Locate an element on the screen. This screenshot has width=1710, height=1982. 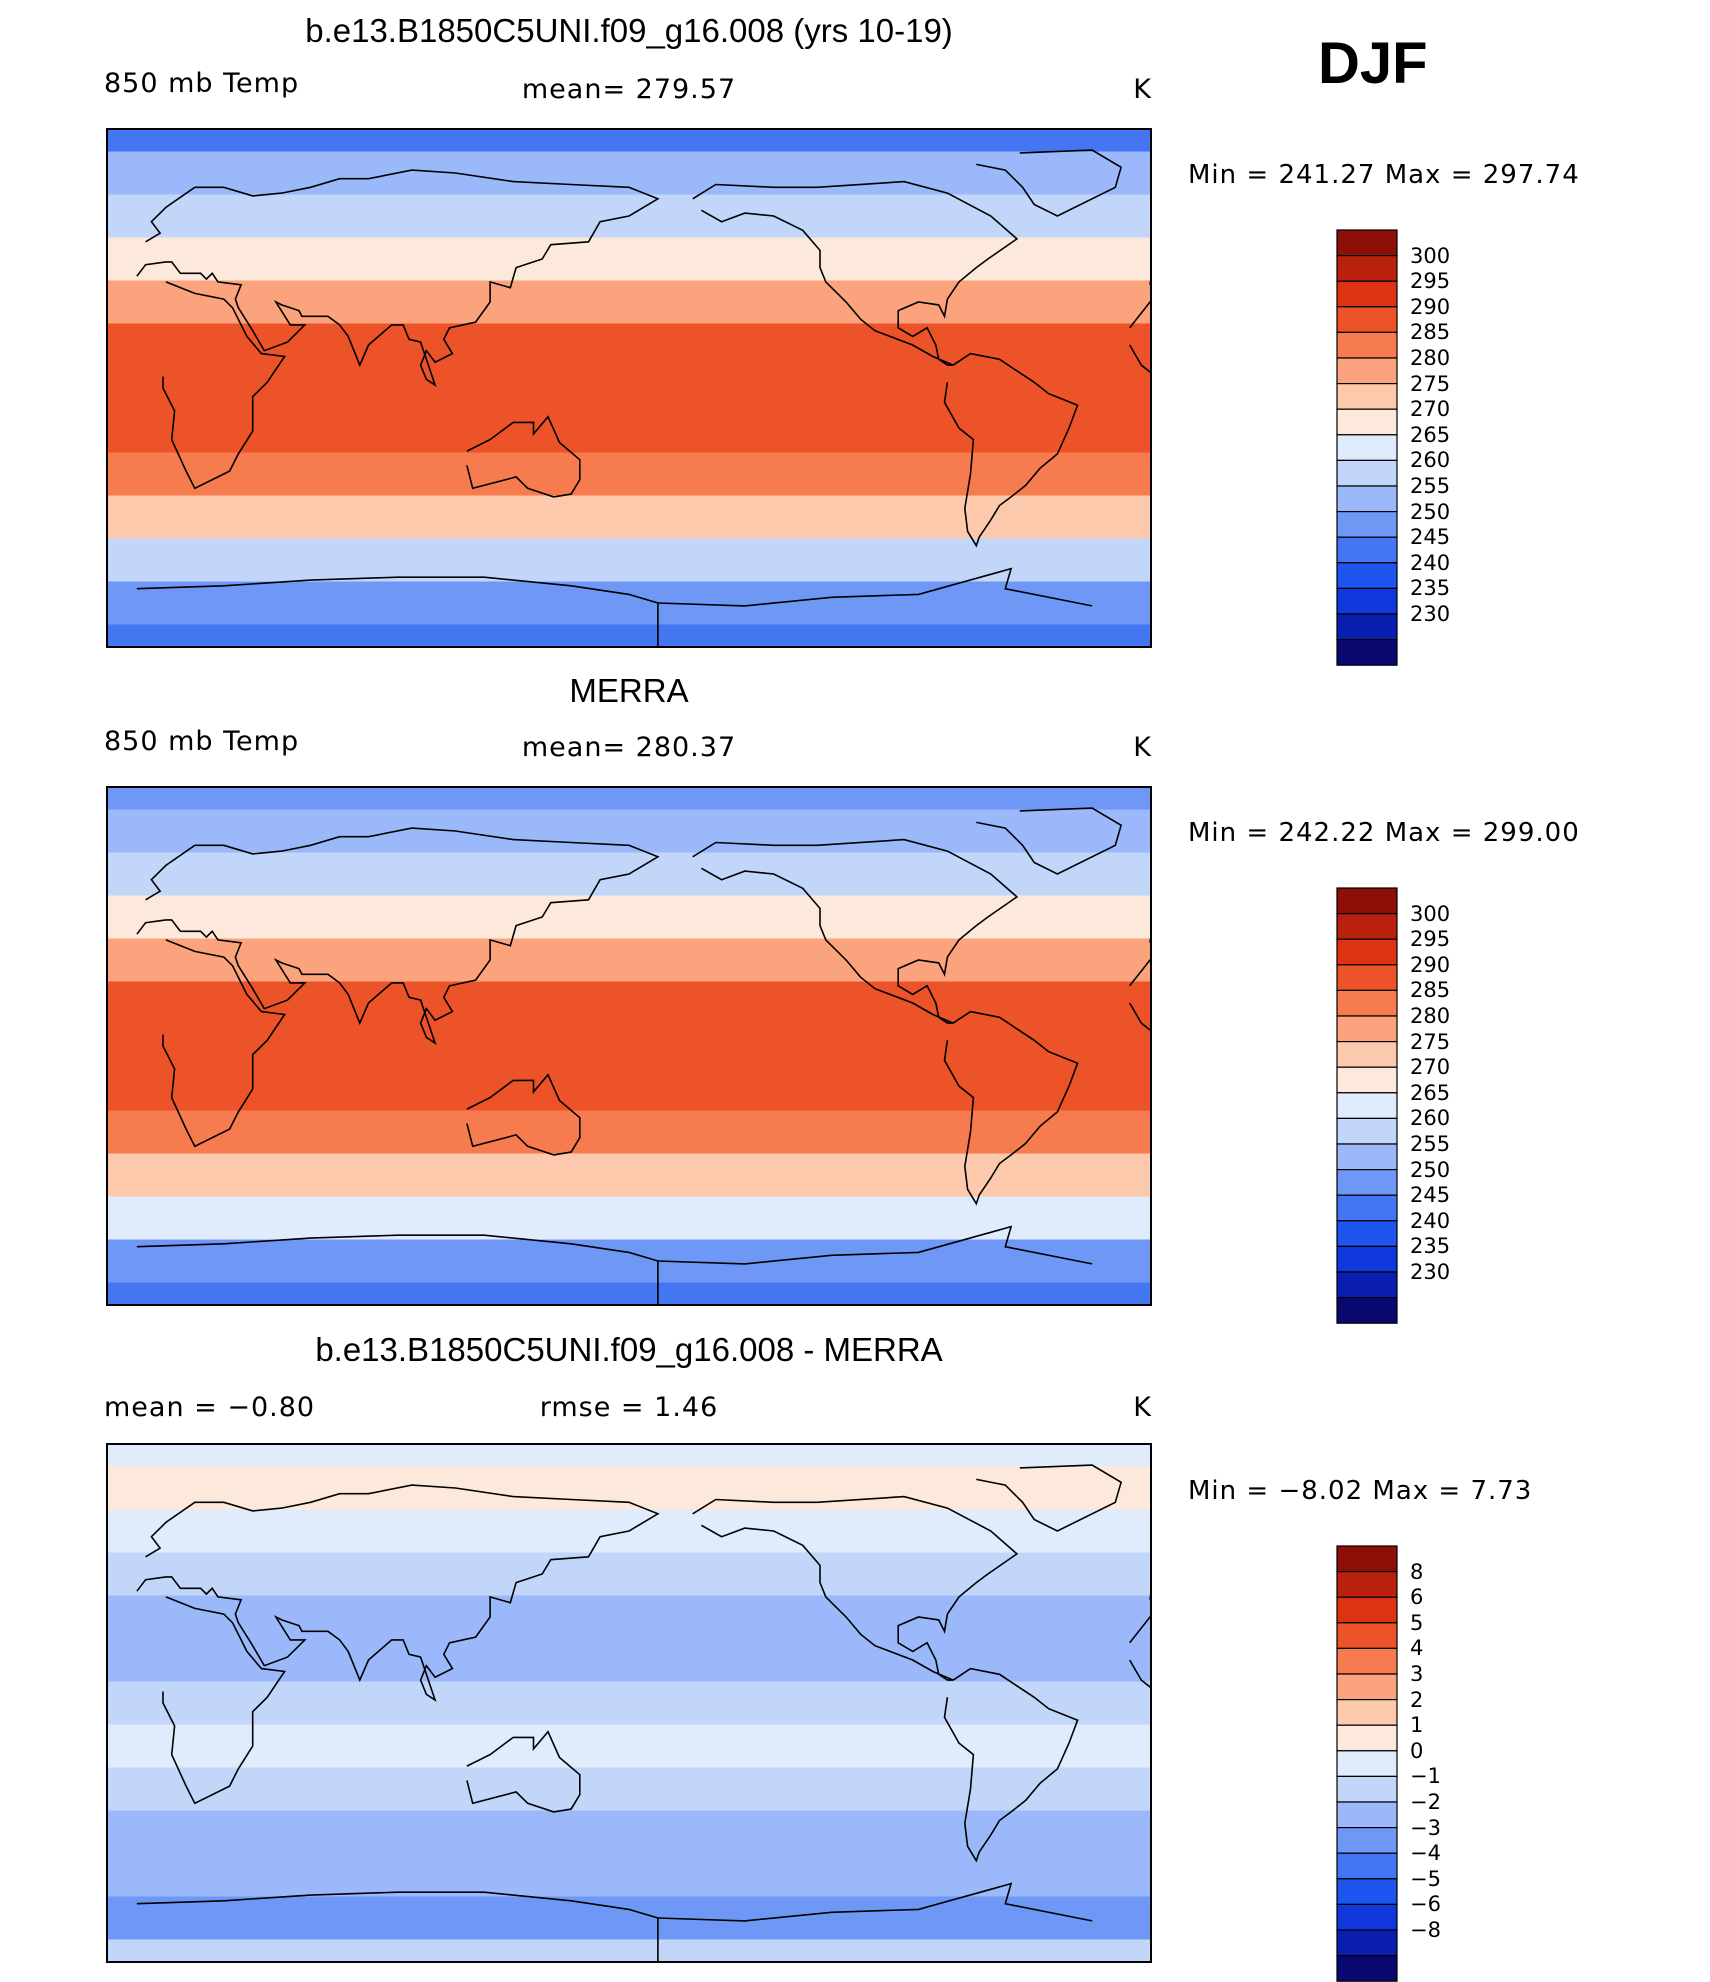
colorbar-tick-label: −6 is located at coordinates (1425, 1904).